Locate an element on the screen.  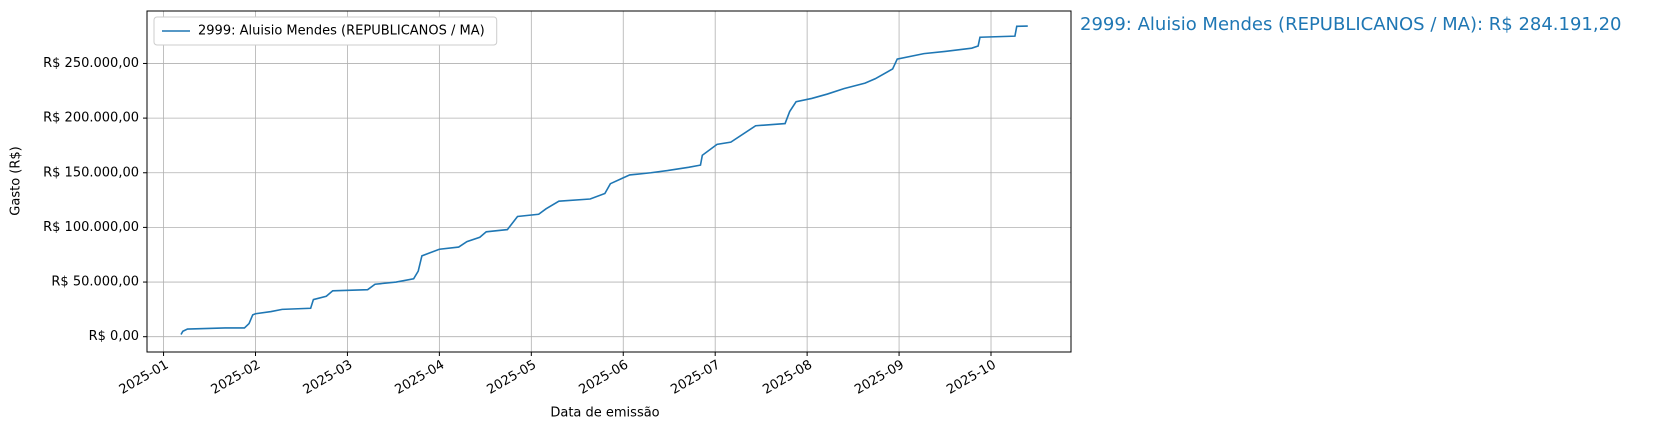
x-tick-label: 2025-09 is located at coordinates (879, 378).